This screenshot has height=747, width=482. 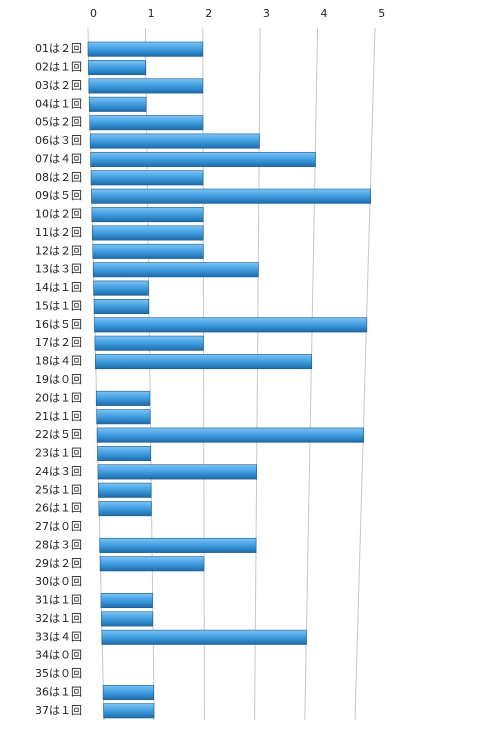 What do you see at coordinates (58, 250) in the screenshot?
I see `y-tick-label: 12は２回` at bounding box center [58, 250].